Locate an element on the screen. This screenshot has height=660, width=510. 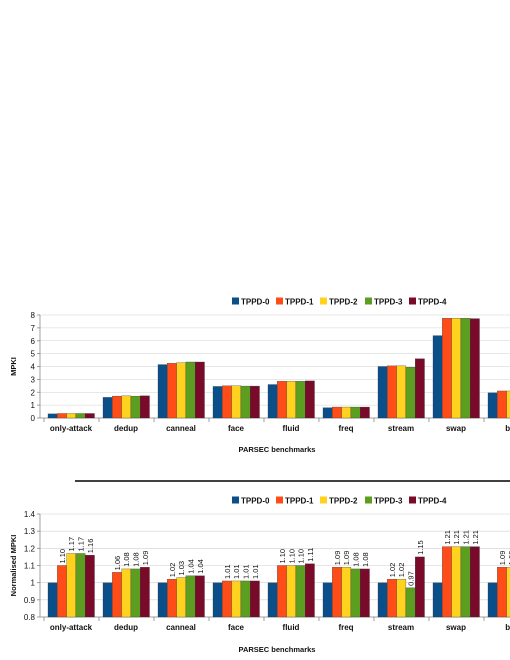
y-tick-label: 1 is located at coordinates (33, 405).